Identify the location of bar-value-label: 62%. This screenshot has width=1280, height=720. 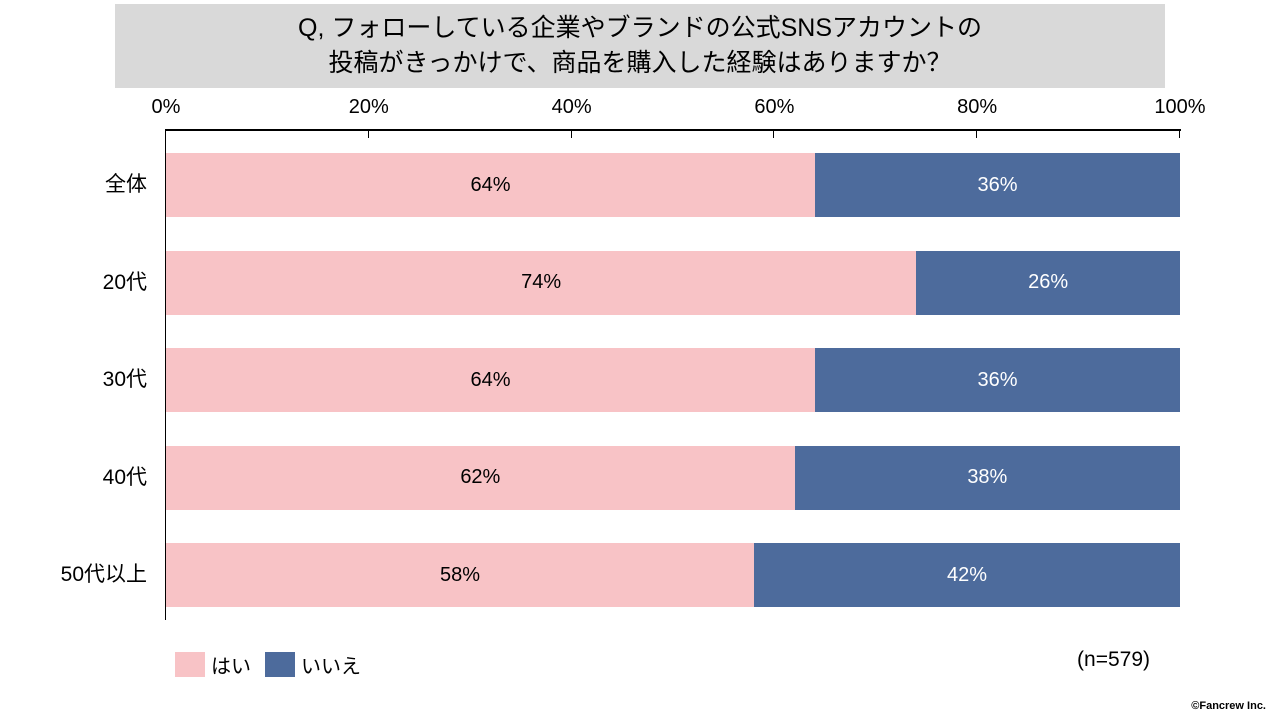
(480, 477).